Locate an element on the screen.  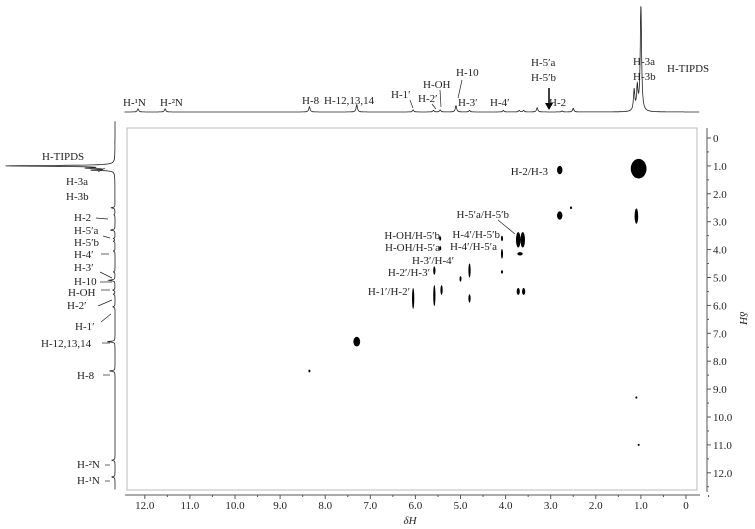
cross-peak-label: H-1′/H-2′ is located at coordinates (389, 292).